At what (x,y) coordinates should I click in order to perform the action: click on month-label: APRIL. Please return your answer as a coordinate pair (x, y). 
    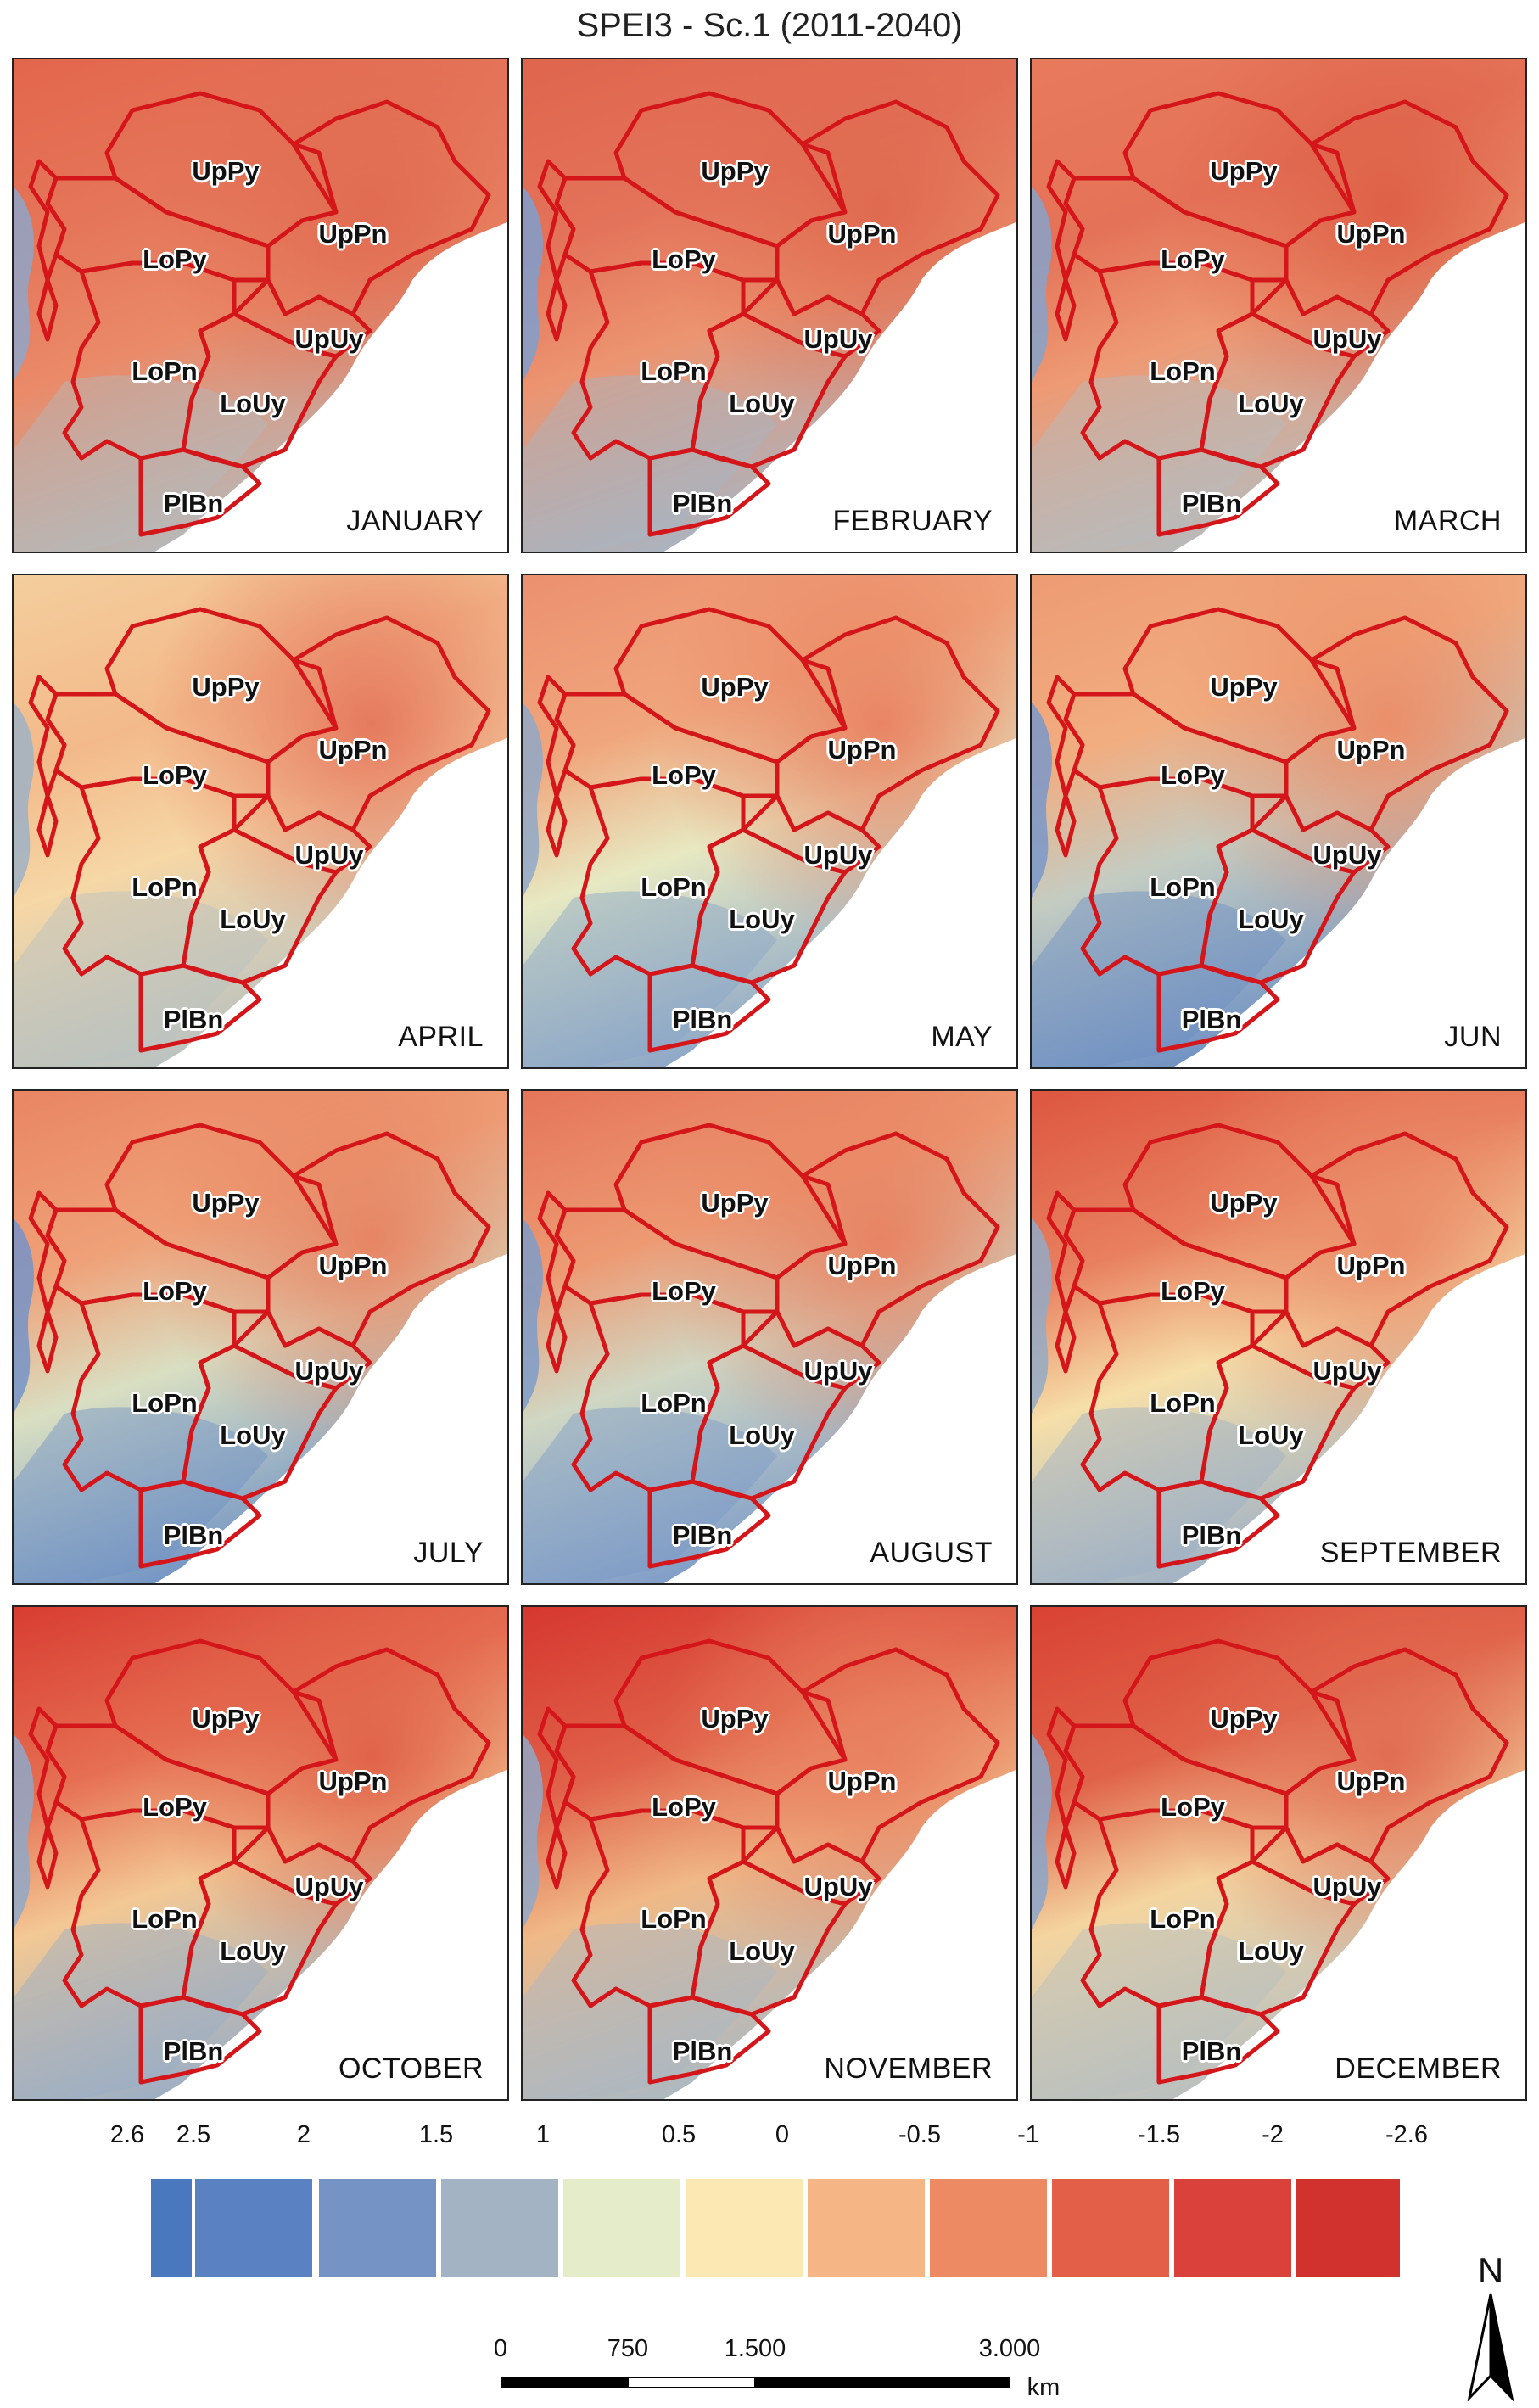
    Looking at the image, I should click on (441, 1037).